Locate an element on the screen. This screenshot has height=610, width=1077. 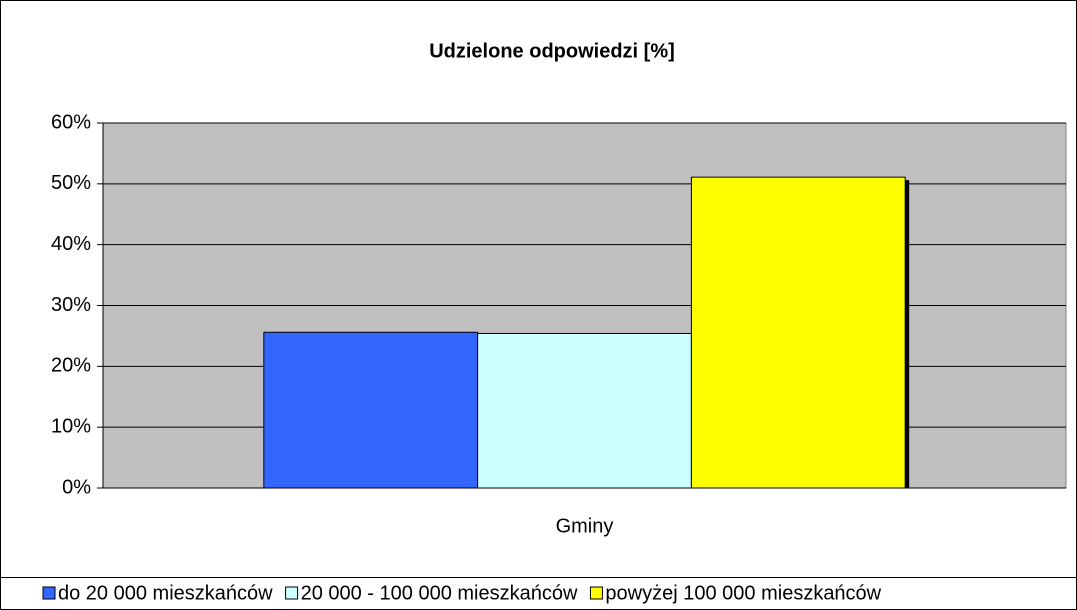
legend-label: powyżej 100 000 mieszkańców is located at coordinates (743, 593).